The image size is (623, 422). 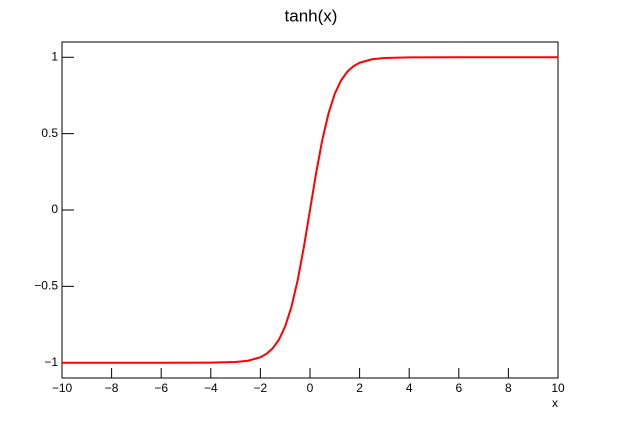 What do you see at coordinates (54, 56) in the screenshot?
I see `y-tick-label: 1` at bounding box center [54, 56].